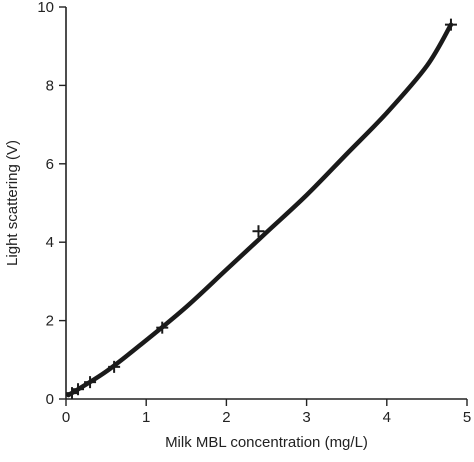 The height and width of the screenshot is (462, 474). Describe the element at coordinates (146, 417) in the screenshot. I see `x-tick-label: 1` at that location.